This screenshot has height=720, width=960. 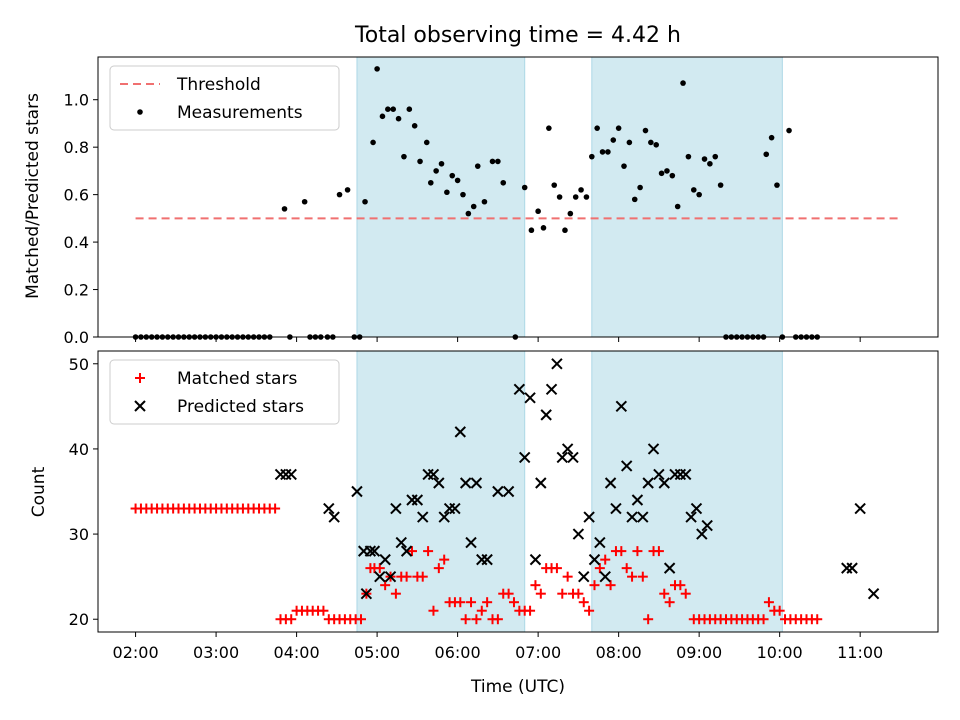 What do you see at coordinates (458, 652) in the screenshot?
I see `x-tick-label: 06:00` at bounding box center [458, 652].